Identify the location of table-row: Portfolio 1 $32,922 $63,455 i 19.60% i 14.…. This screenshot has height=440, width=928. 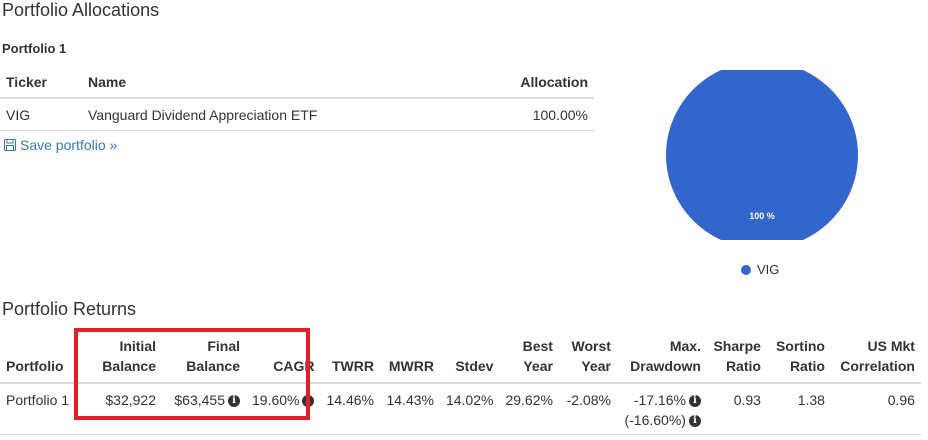
(460, 409).